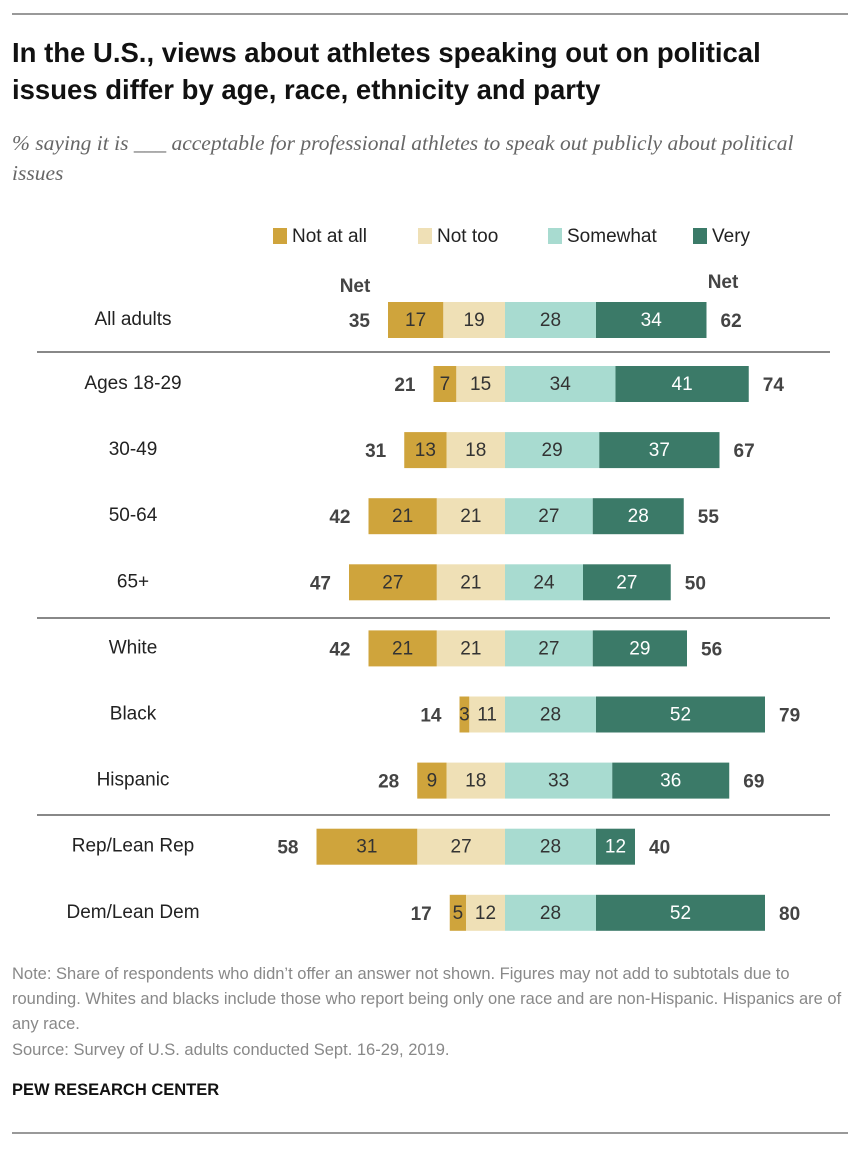 The image size is (860, 1150). I want to click on row-label: Ages 18-29, so click(132, 383).